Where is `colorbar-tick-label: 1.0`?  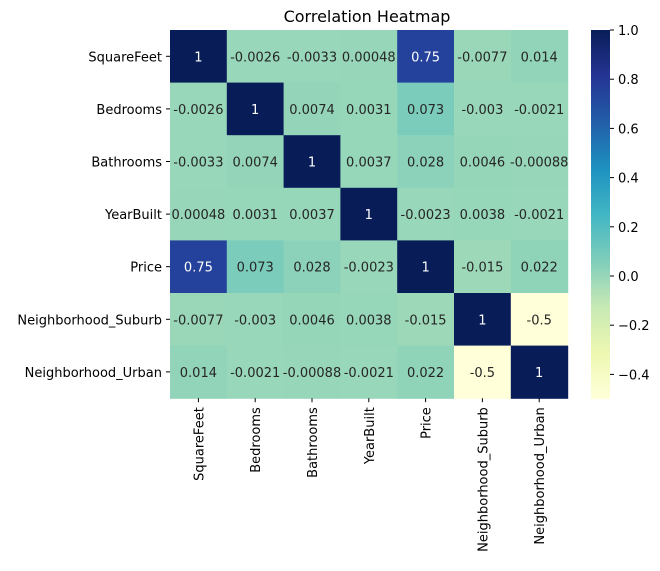 colorbar-tick-label: 1.0 is located at coordinates (628, 31).